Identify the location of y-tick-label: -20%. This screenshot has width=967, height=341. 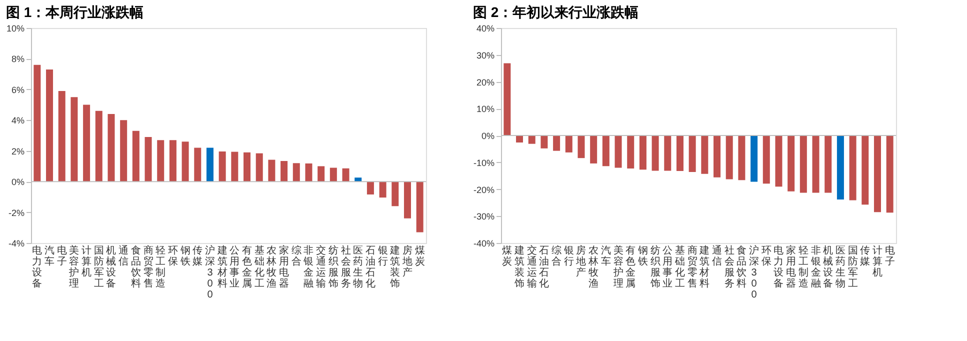
(483, 189).